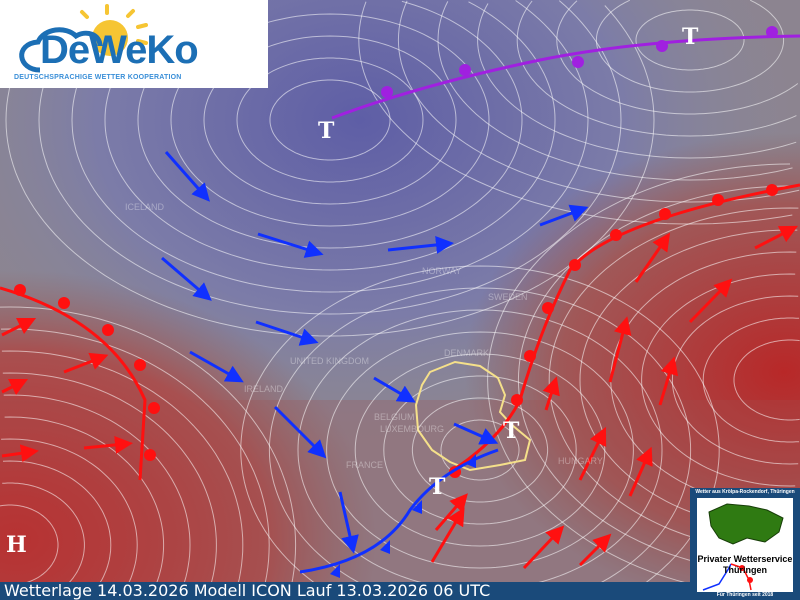 This screenshot has width=800, height=600. What do you see at coordinates (16, 545) in the screenshot?
I see `high-pressure-label: H` at bounding box center [16, 545].